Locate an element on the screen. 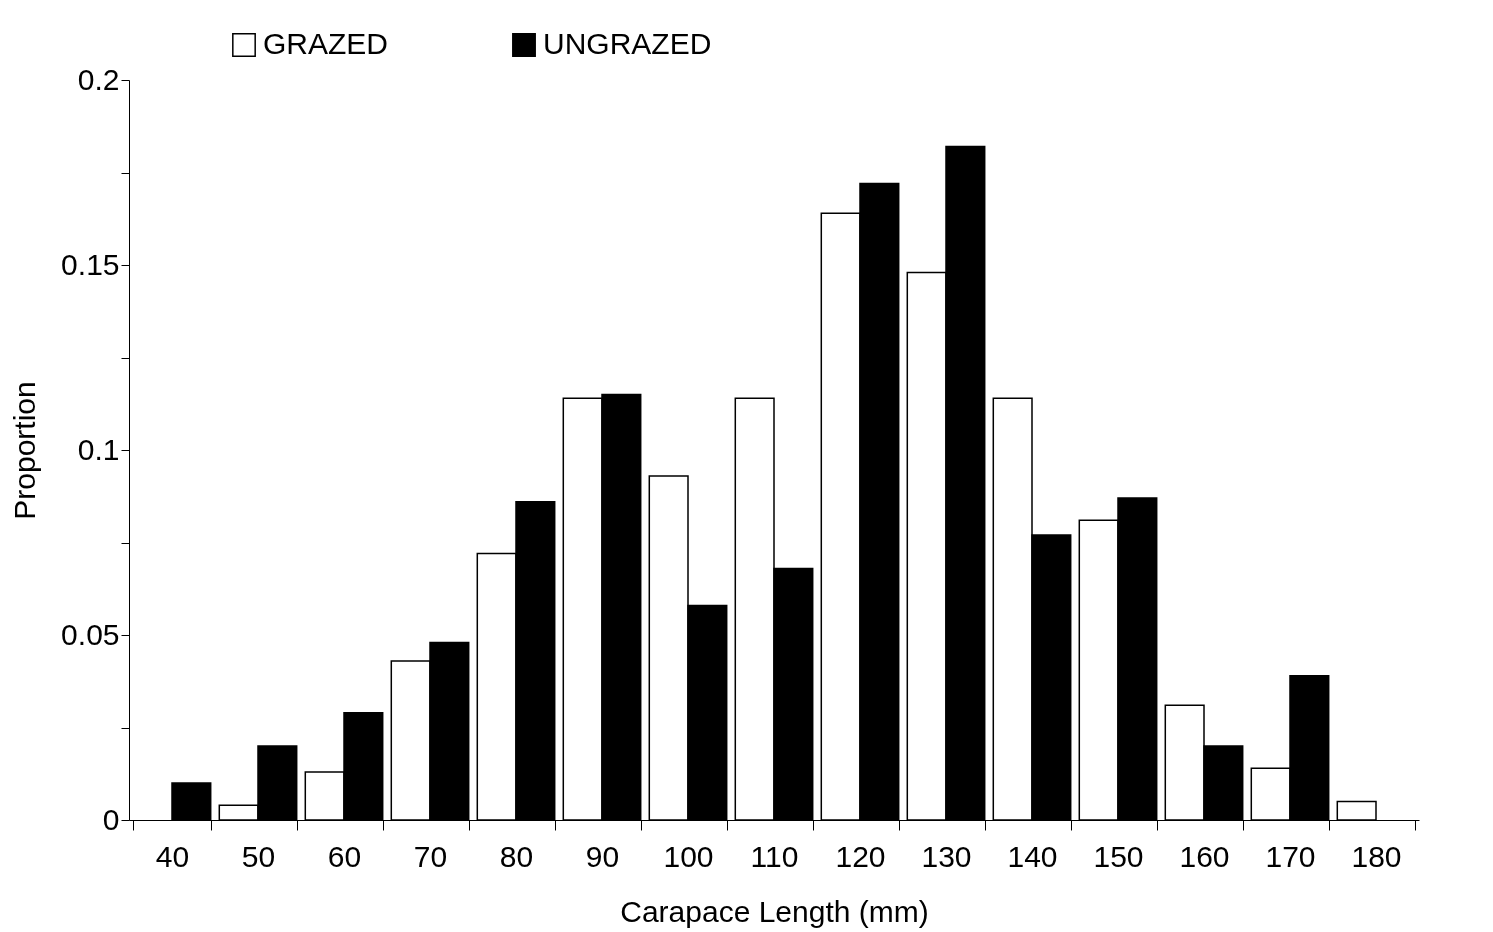 Image resolution: width=1493 pixels, height=932 pixels. legend-label: UNGRAZED is located at coordinates (627, 43).